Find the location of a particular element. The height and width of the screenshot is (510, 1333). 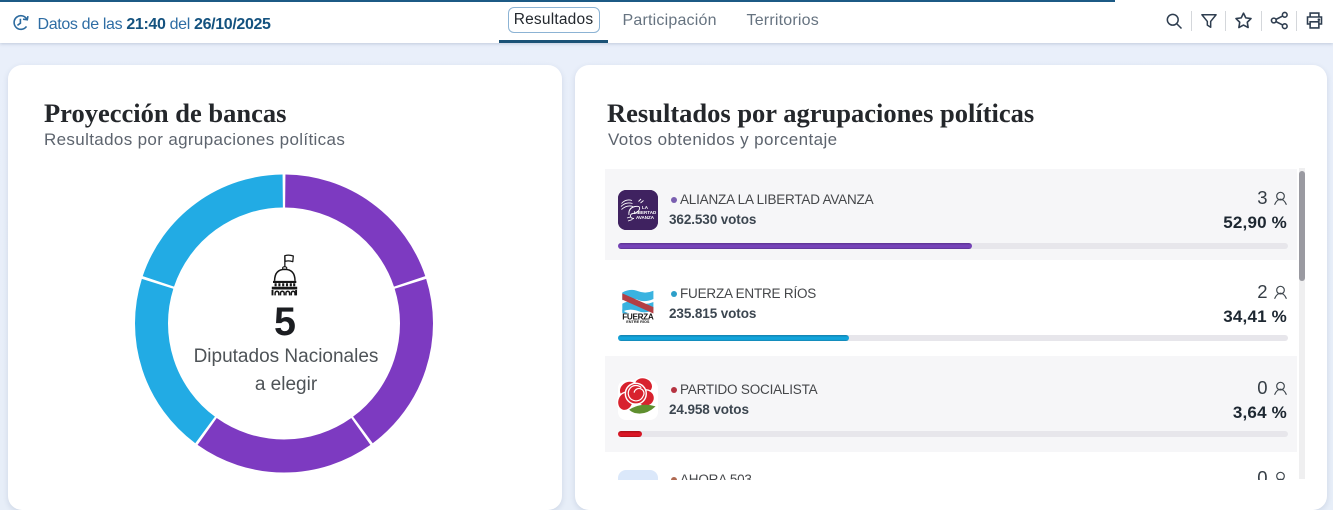

svg-text: AVANZA is located at coordinates (644, 217).